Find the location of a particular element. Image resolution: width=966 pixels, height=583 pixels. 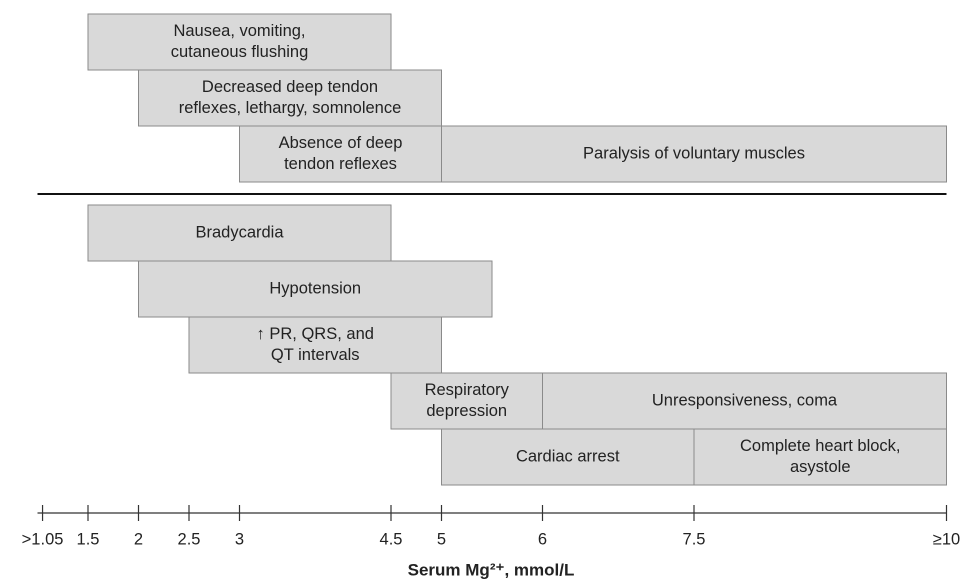

bar-label: asystole is located at coordinates (820, 467).